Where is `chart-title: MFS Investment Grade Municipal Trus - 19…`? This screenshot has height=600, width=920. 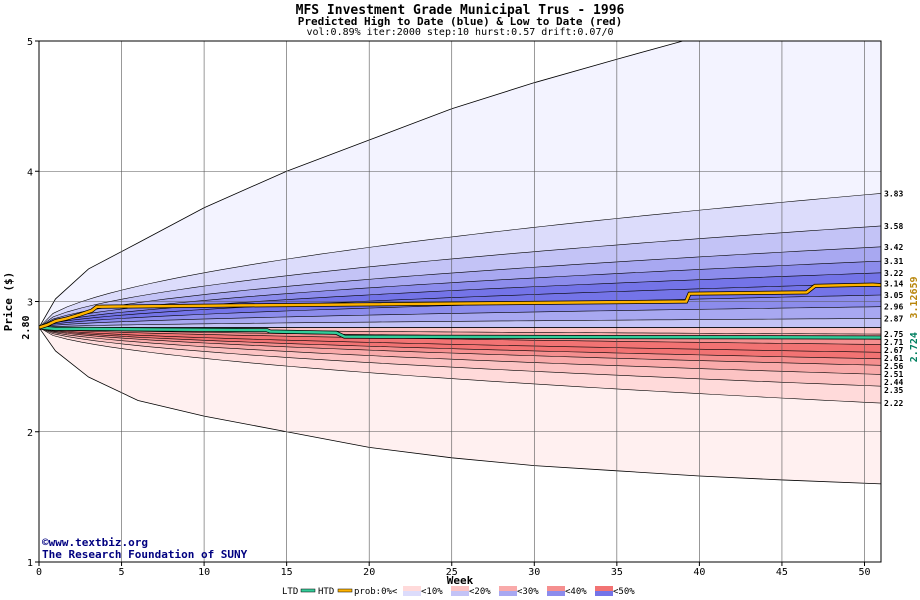 chart-title: MFS Investment Grade Municipal Trus - 19… is located at coordinates (460, 10).